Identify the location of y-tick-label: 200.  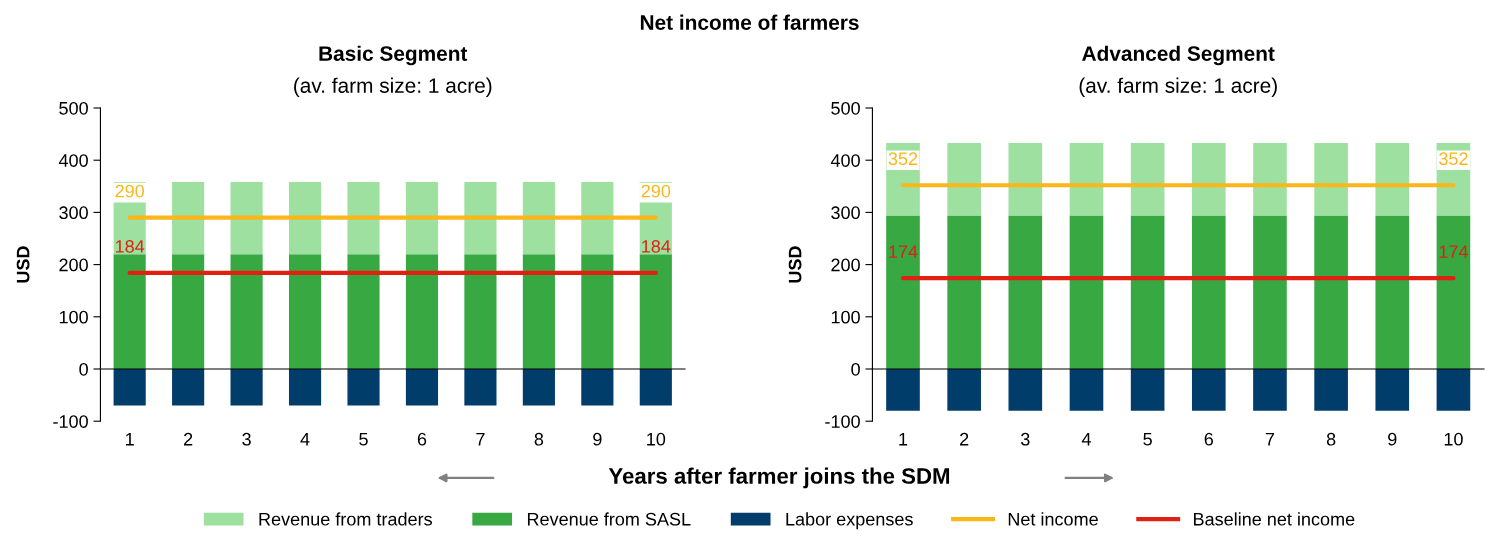
(845, 265).